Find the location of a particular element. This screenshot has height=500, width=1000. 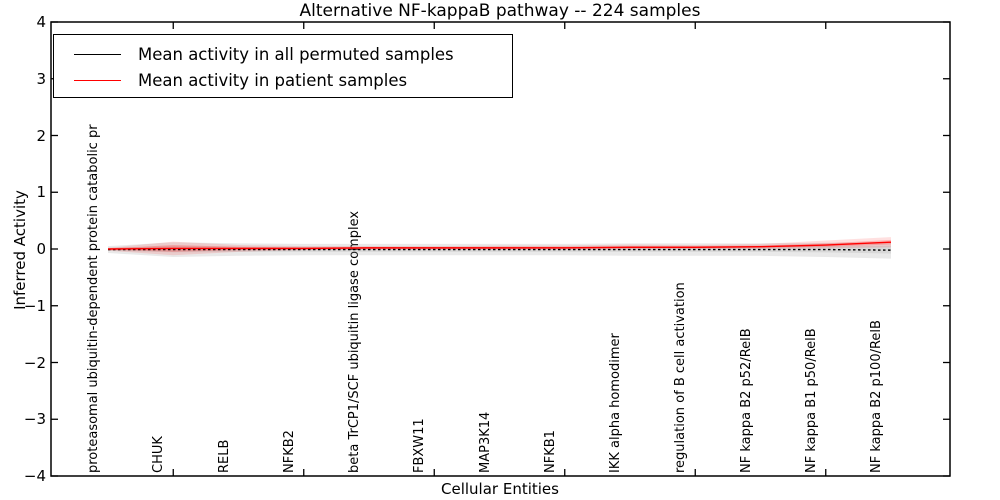

legend-entry-patient: Mean activity in patient samples is located at coordinates (284, 80).